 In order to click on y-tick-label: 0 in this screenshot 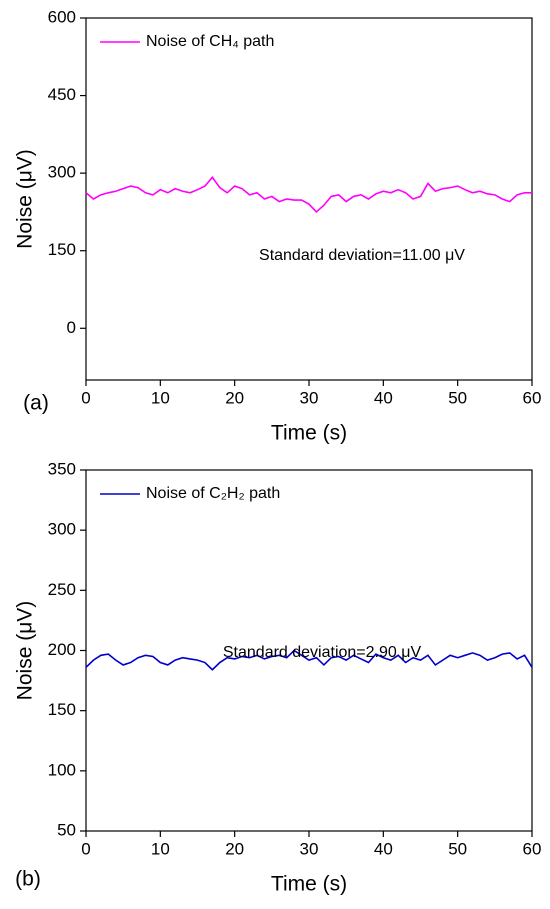, I will do `click(71, 327)`.